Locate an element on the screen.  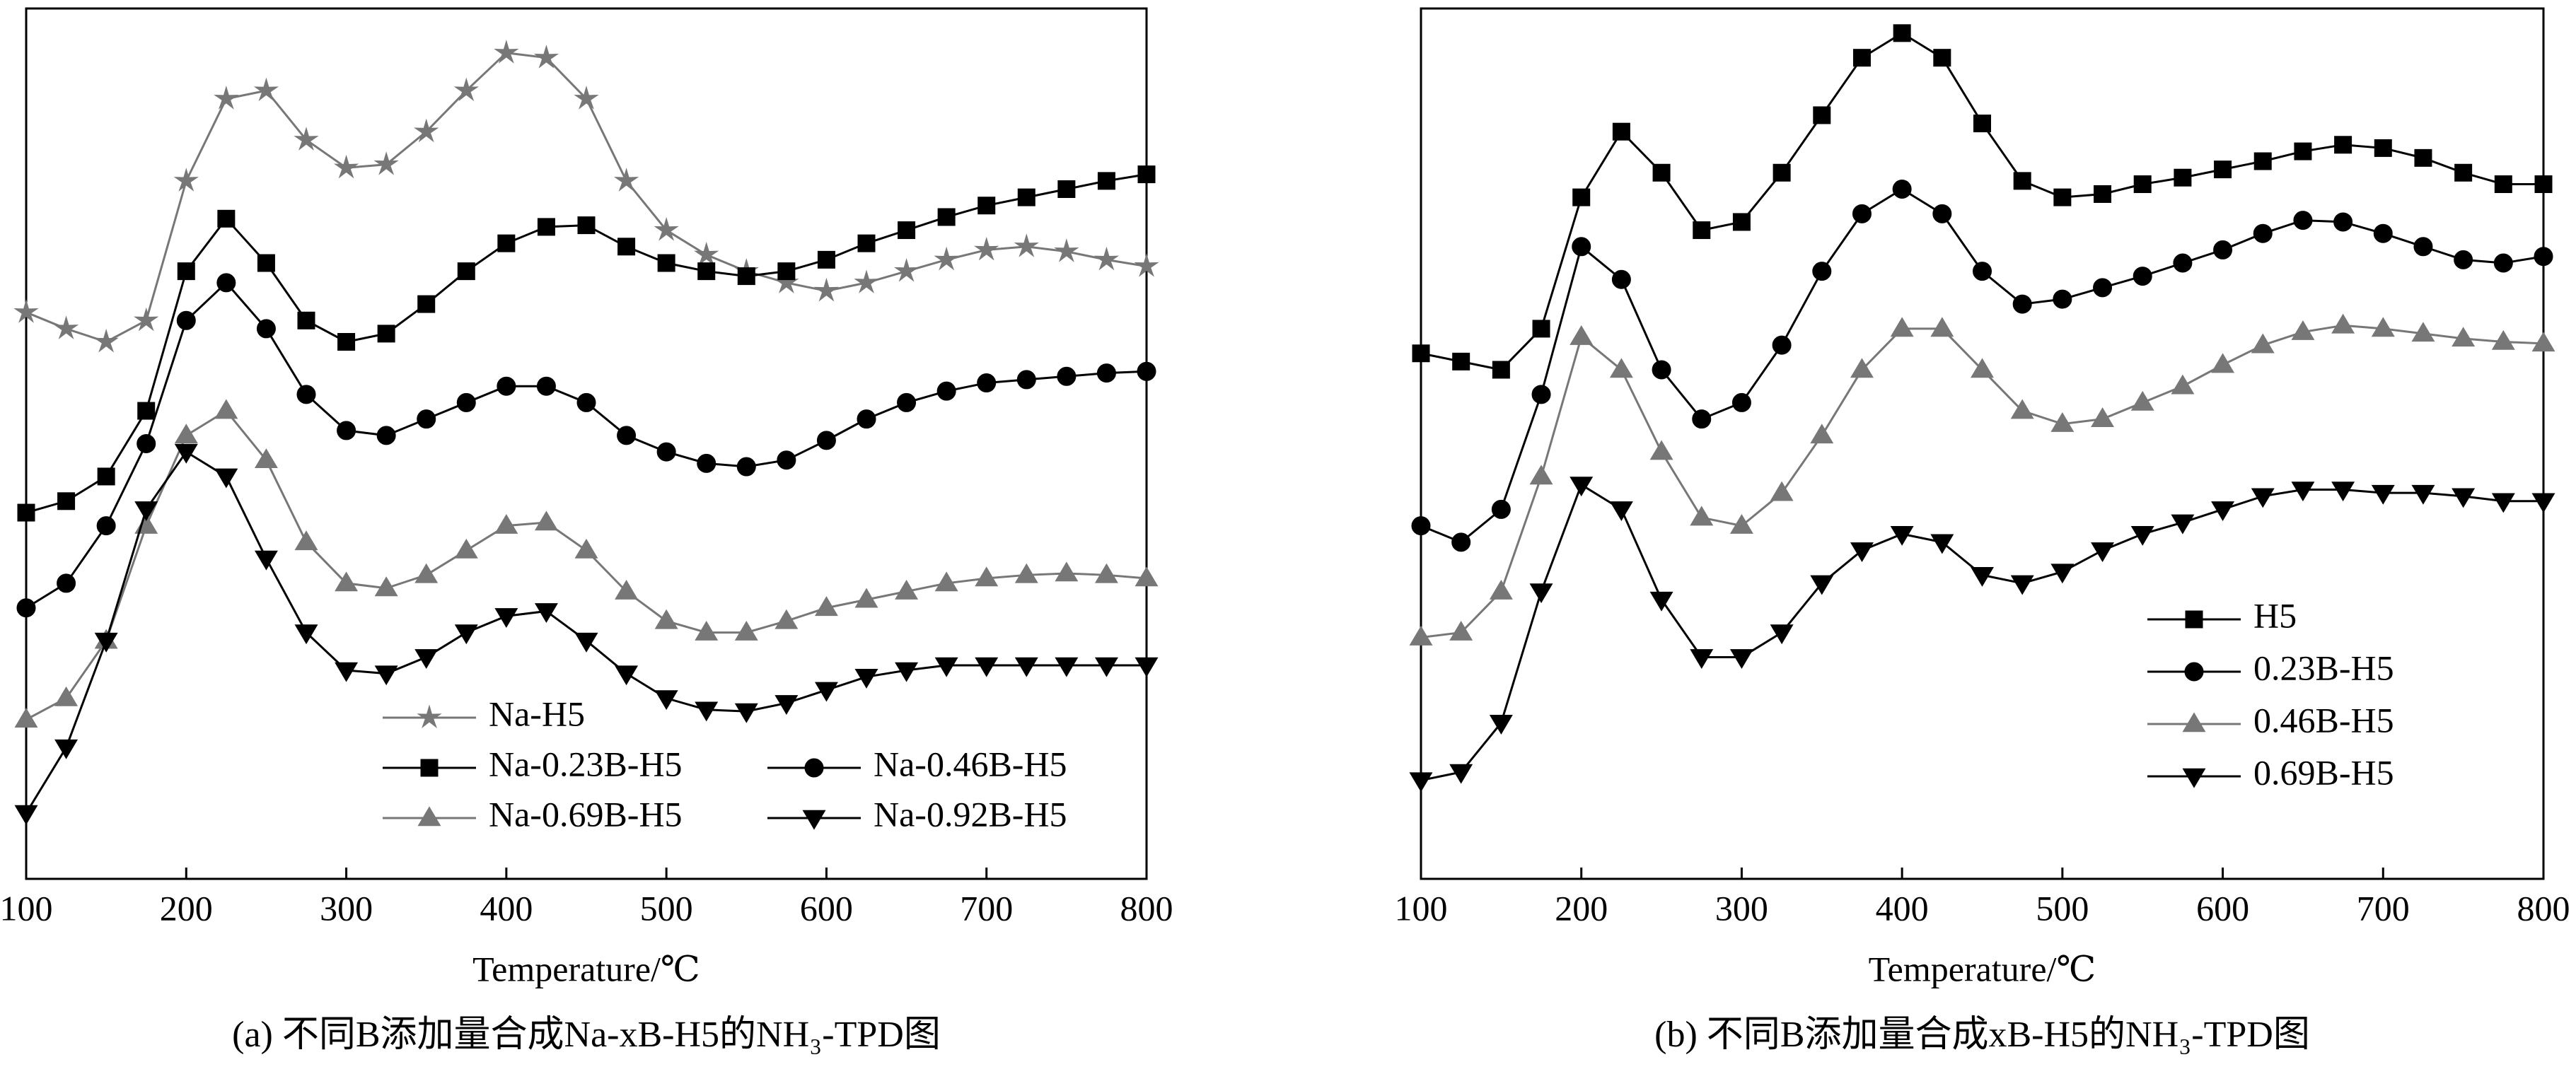
legend-label: 0.69B-H5 is located at coordinates (2323, 772).